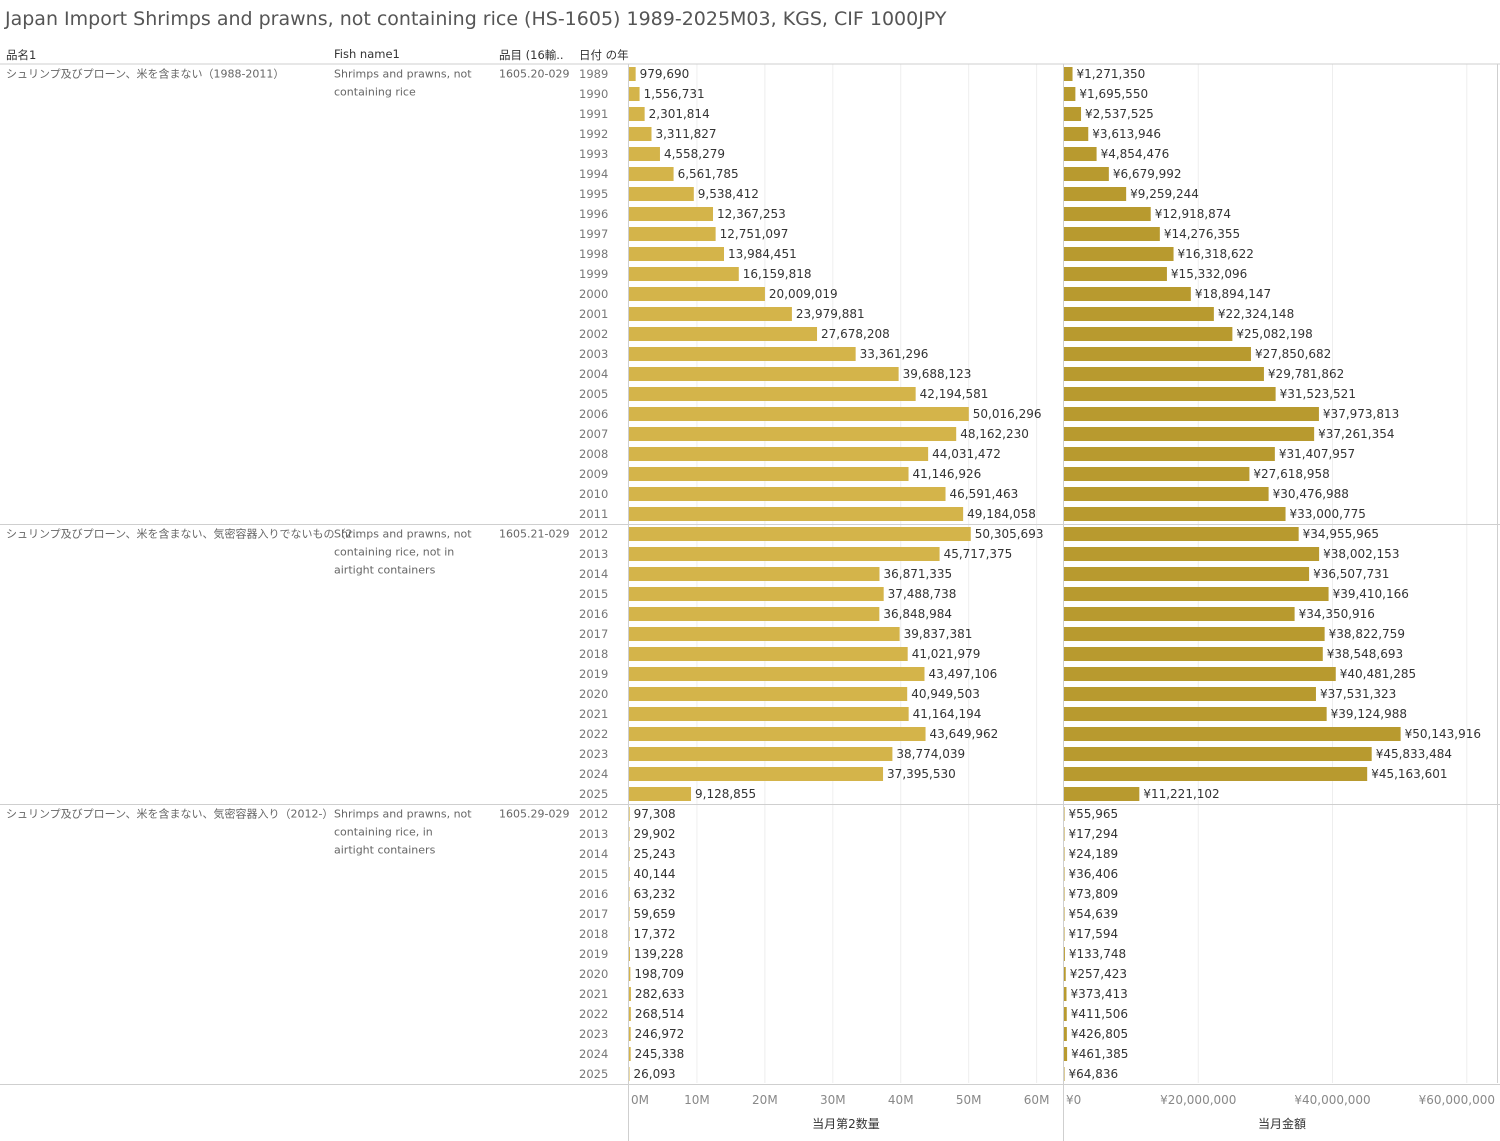 The height and width of the screenshot is (1141, 1500). What do you see at coordinates (593, 714) in the screenshot?
I see `year-label: 2021` at bounding box center [593, 714].